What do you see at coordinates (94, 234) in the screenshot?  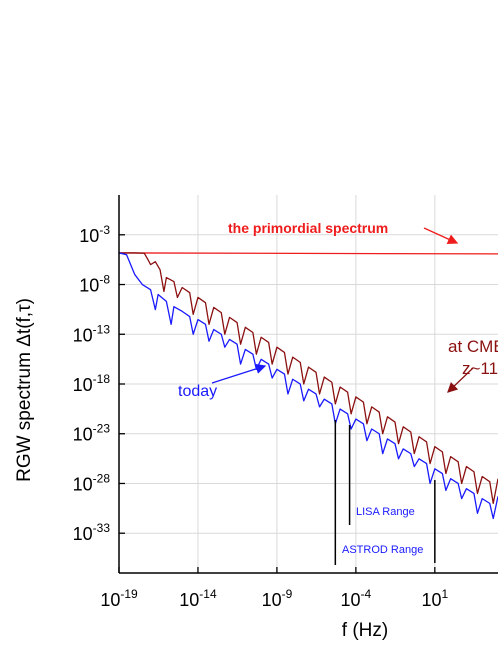 I see `y-tick-label: 10⁻³` at bounding box center [94, 234].